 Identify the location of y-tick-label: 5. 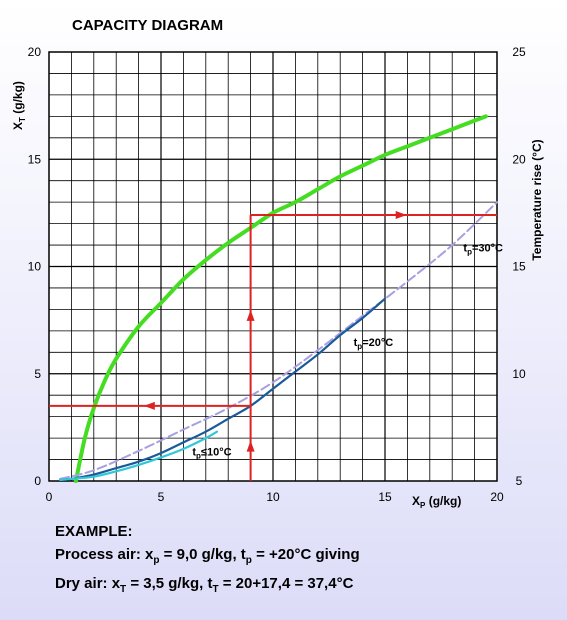
(37, 374).